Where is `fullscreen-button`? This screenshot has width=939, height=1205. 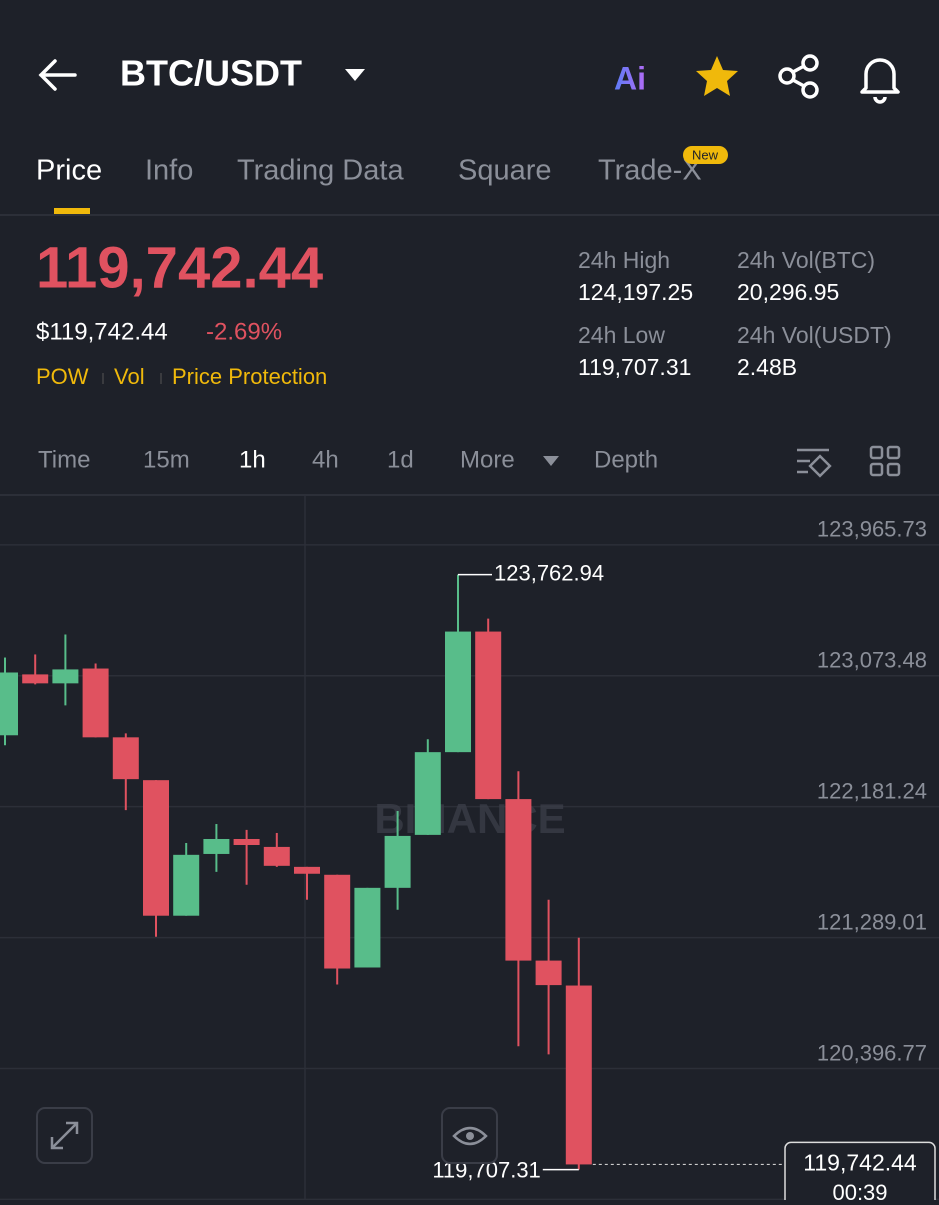 fullscreen-button is located at coordinates (64, 1135).